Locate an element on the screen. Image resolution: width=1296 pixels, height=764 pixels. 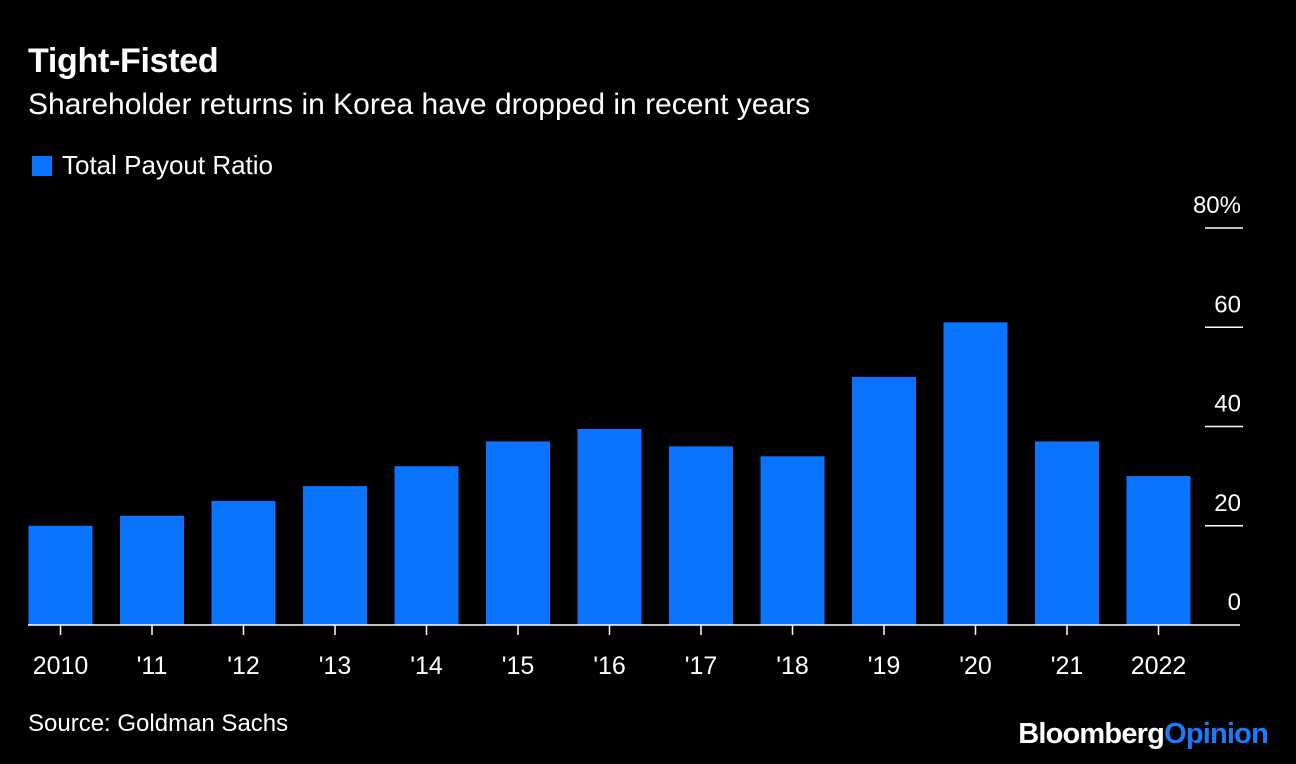
y-tick-label-1: 20 is located at coordinates (1227, 503).